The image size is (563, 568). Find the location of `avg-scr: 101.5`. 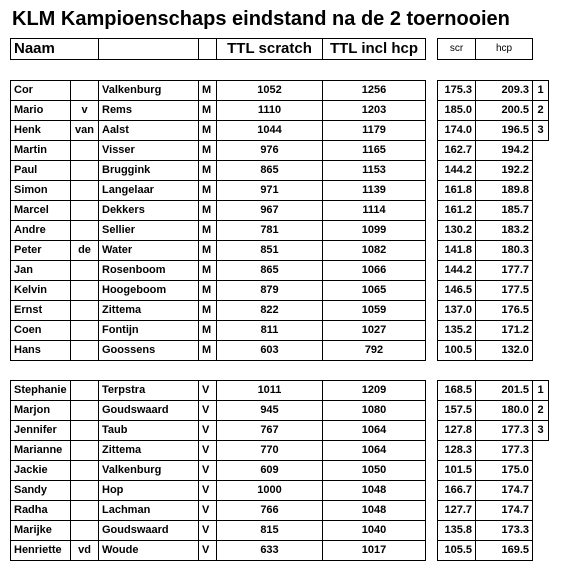

avg-scr: 101.5 is located at coordinates (456, 470).